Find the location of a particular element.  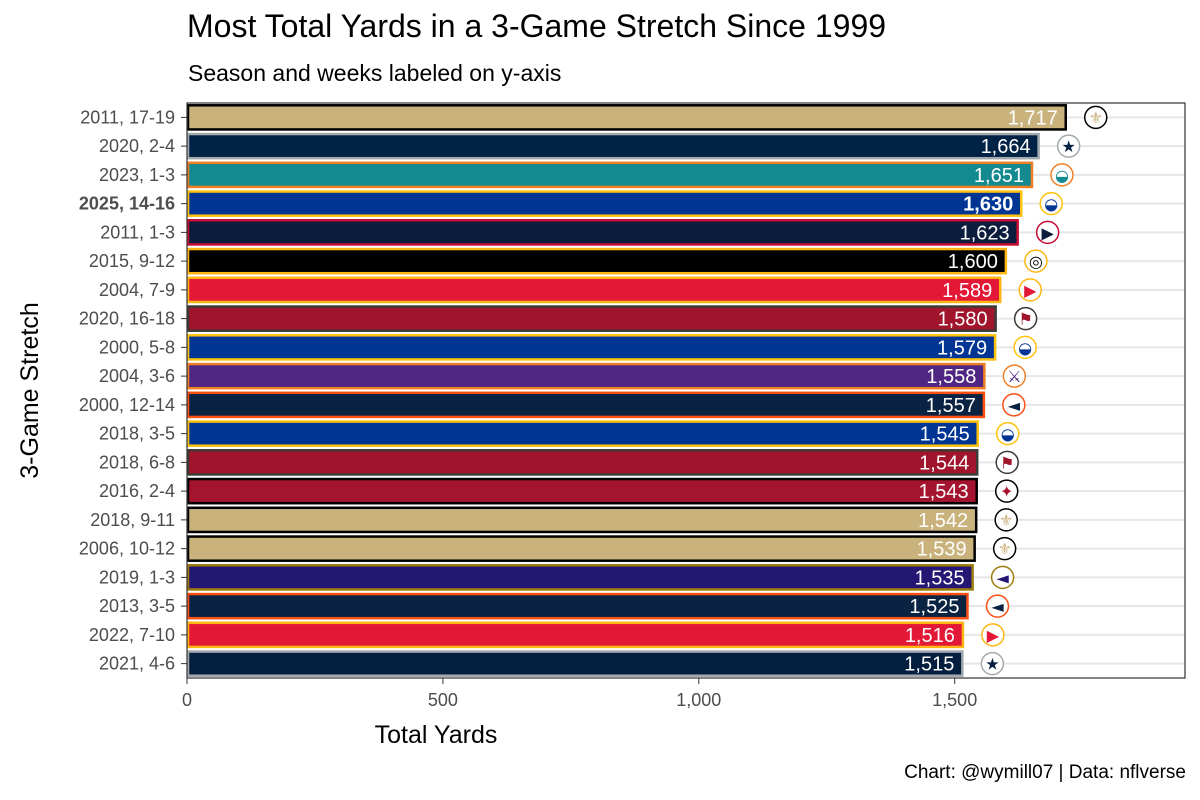

y-tick-label: 2013, 3-5 is located at coordinates (137, 606).